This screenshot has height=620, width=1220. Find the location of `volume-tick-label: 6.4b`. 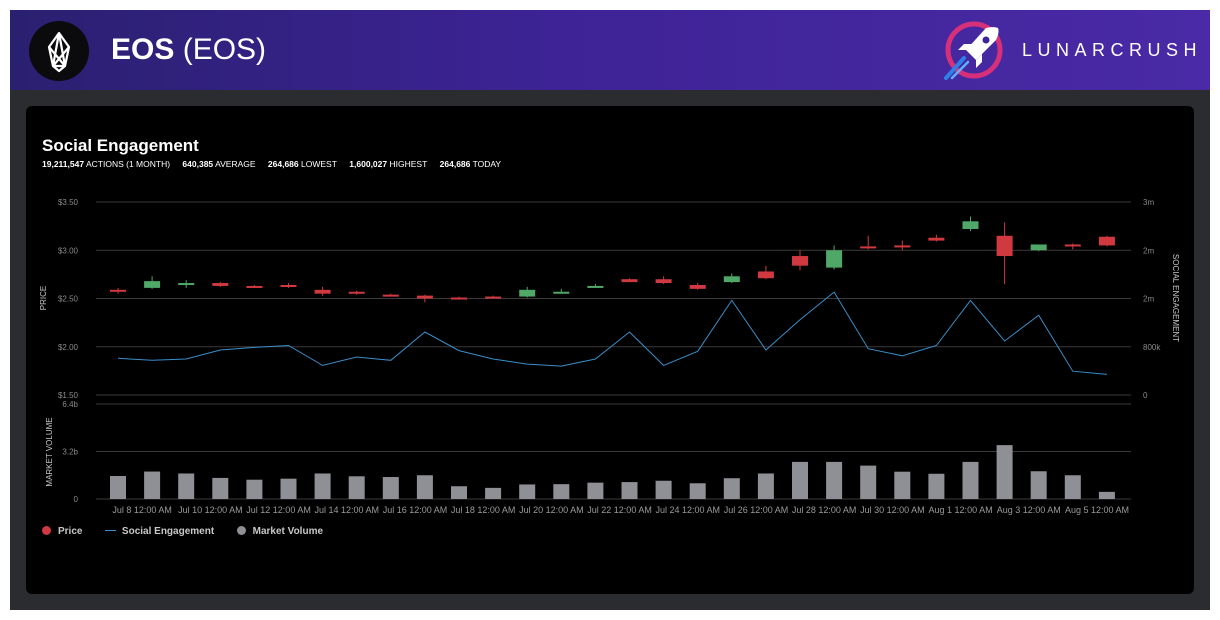

volume-tick-label: 6.4b is located at coordinates (70, 404).